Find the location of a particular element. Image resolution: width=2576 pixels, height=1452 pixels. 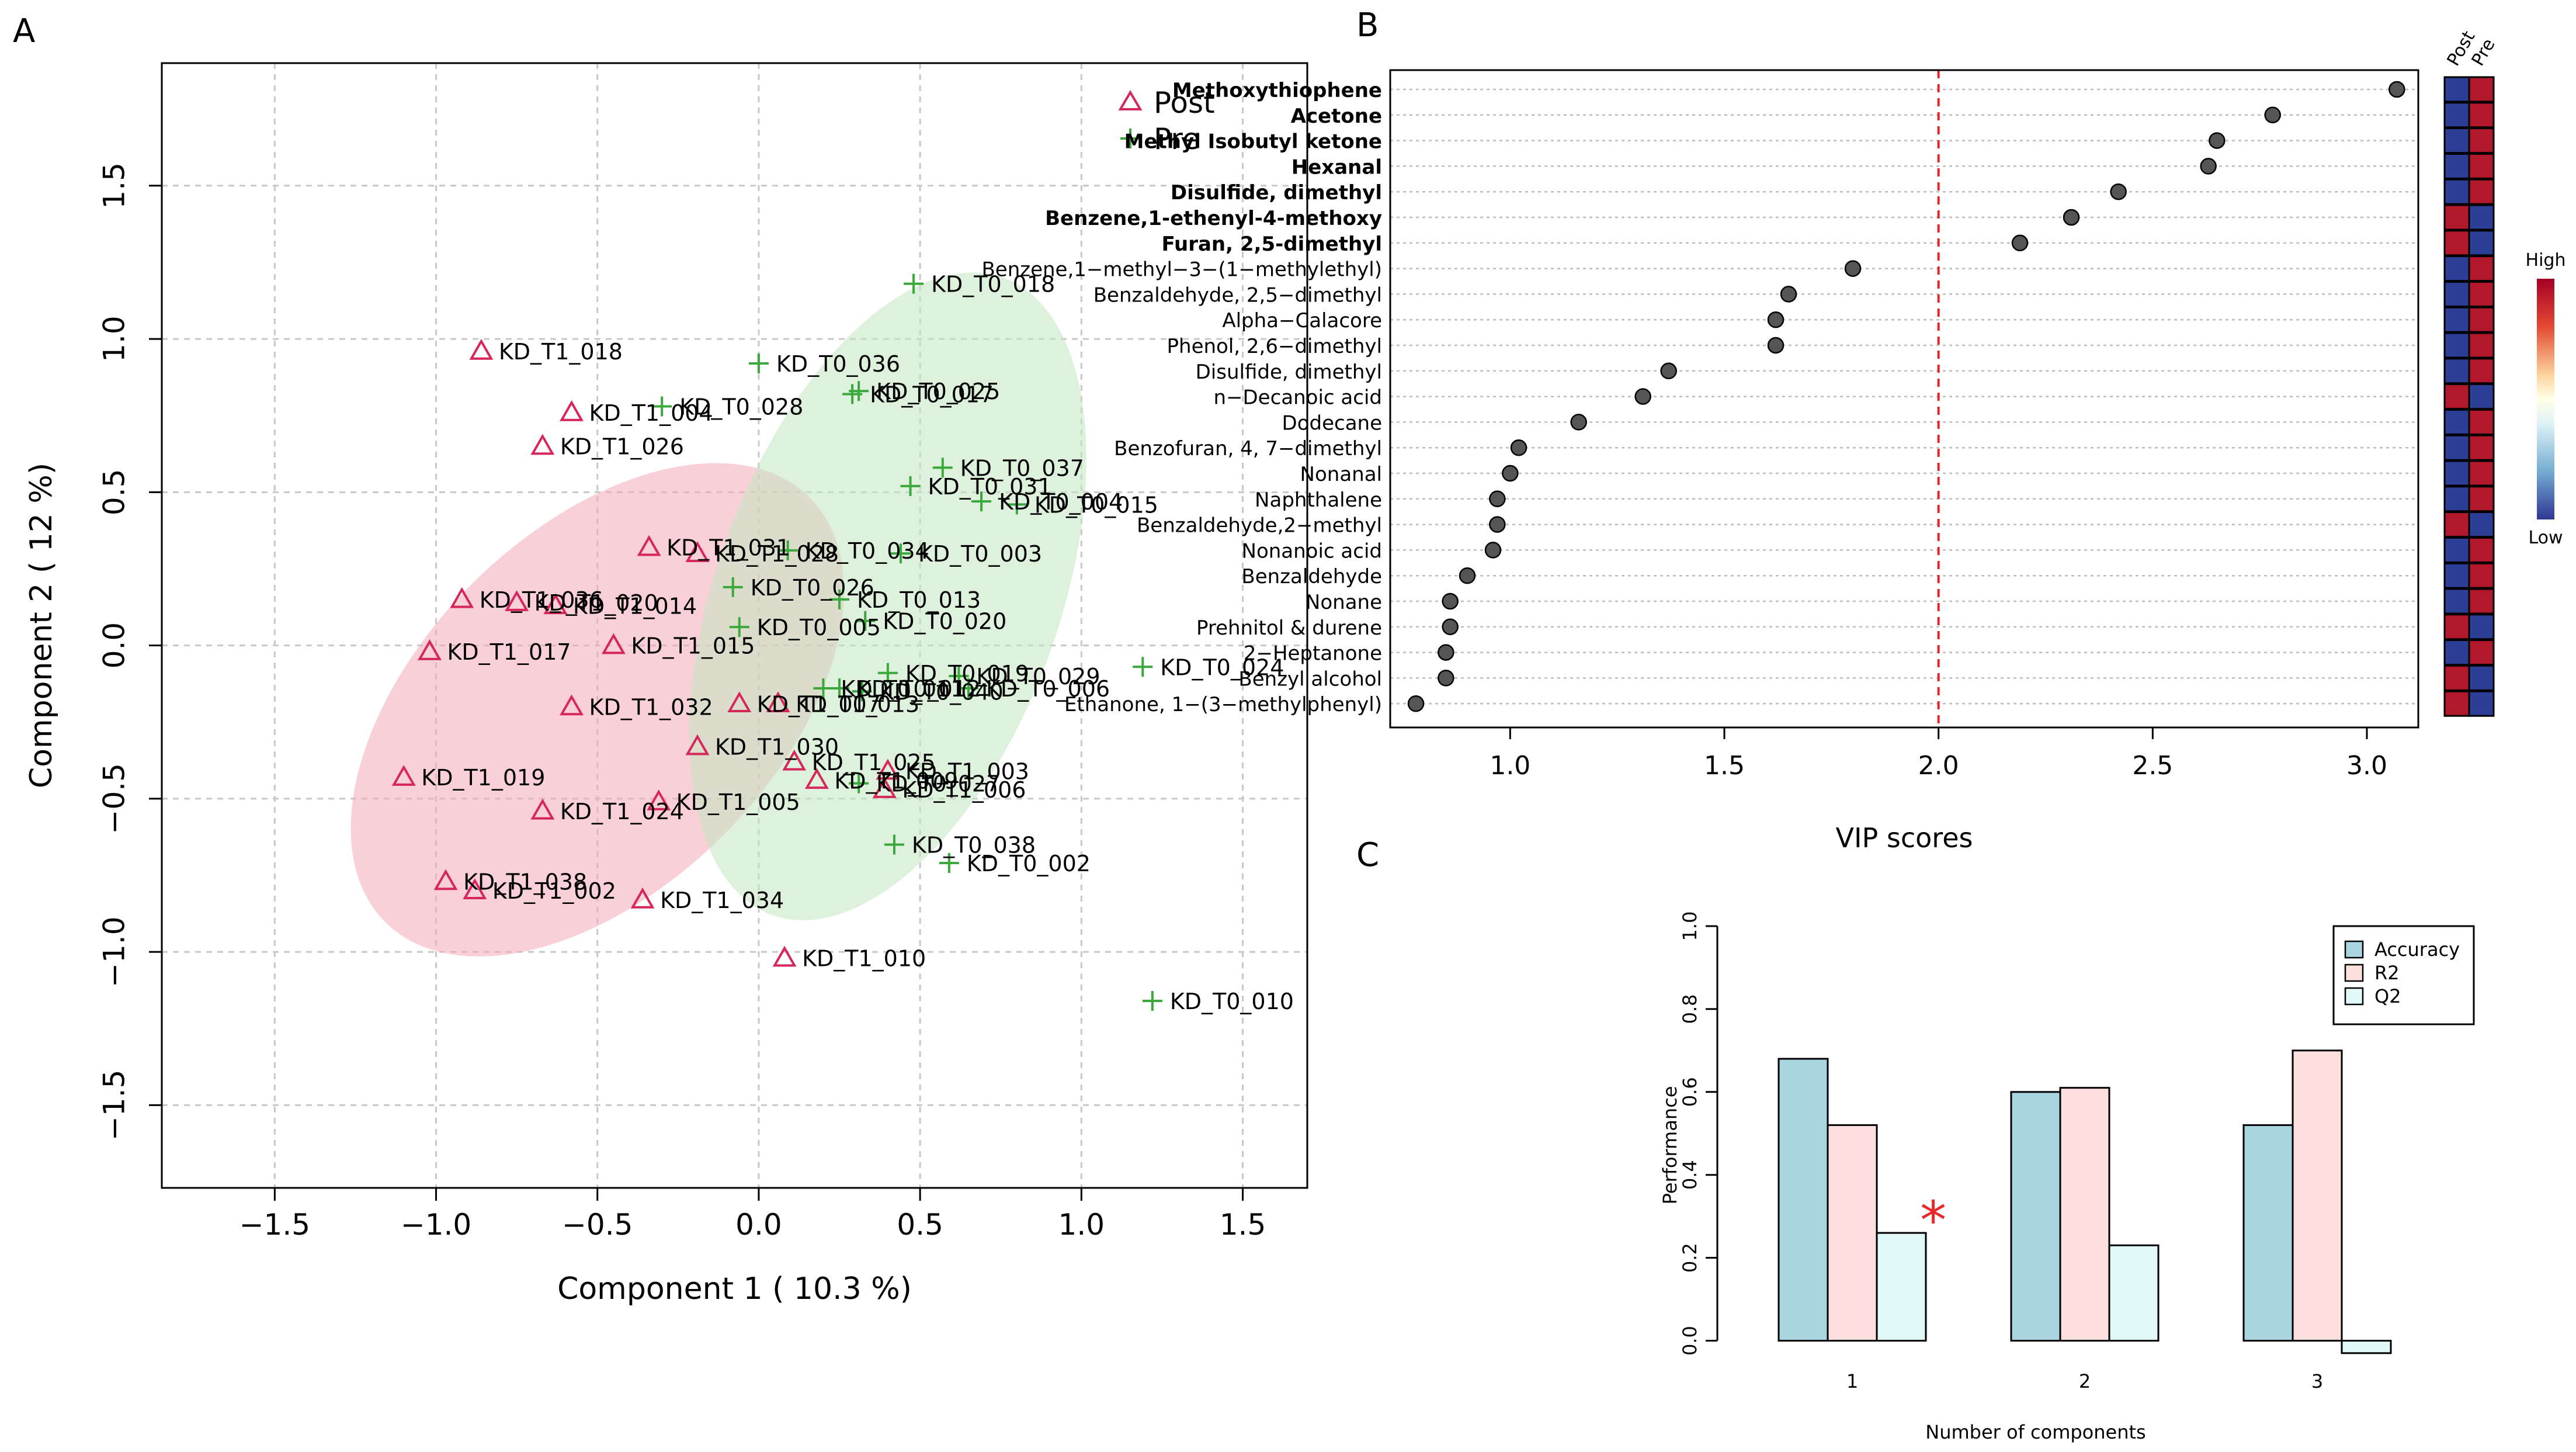

point-label: KD_T0_002 is located at coordinates (1029, 864).